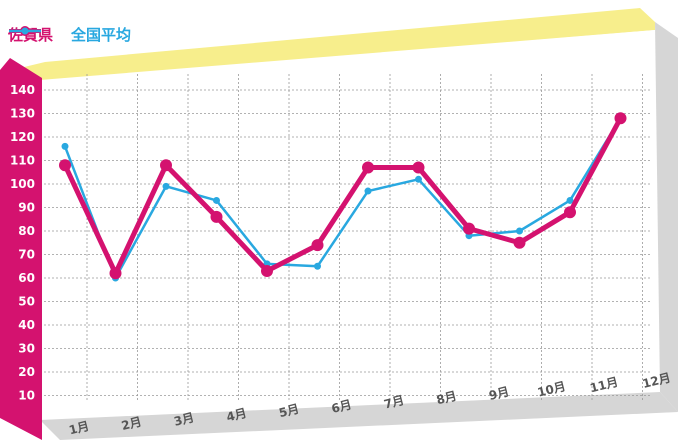 Image resolution: width=678 pixels, height=440 pixels. What do you see at coordinates (359, 416) in the screenshot?
I see `bottom-band` at bounding box center [359, 416].